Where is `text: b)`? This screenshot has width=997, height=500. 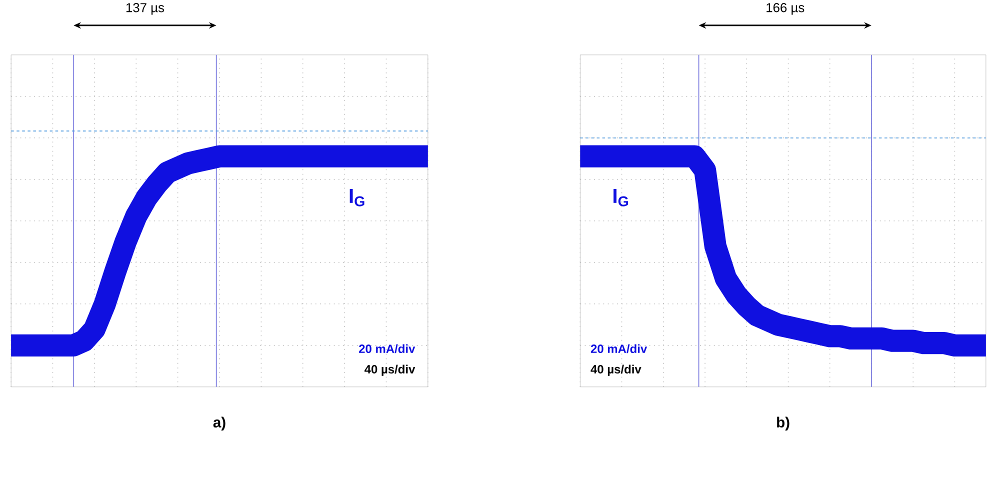
text: b) is located at coordinates (783, 423).